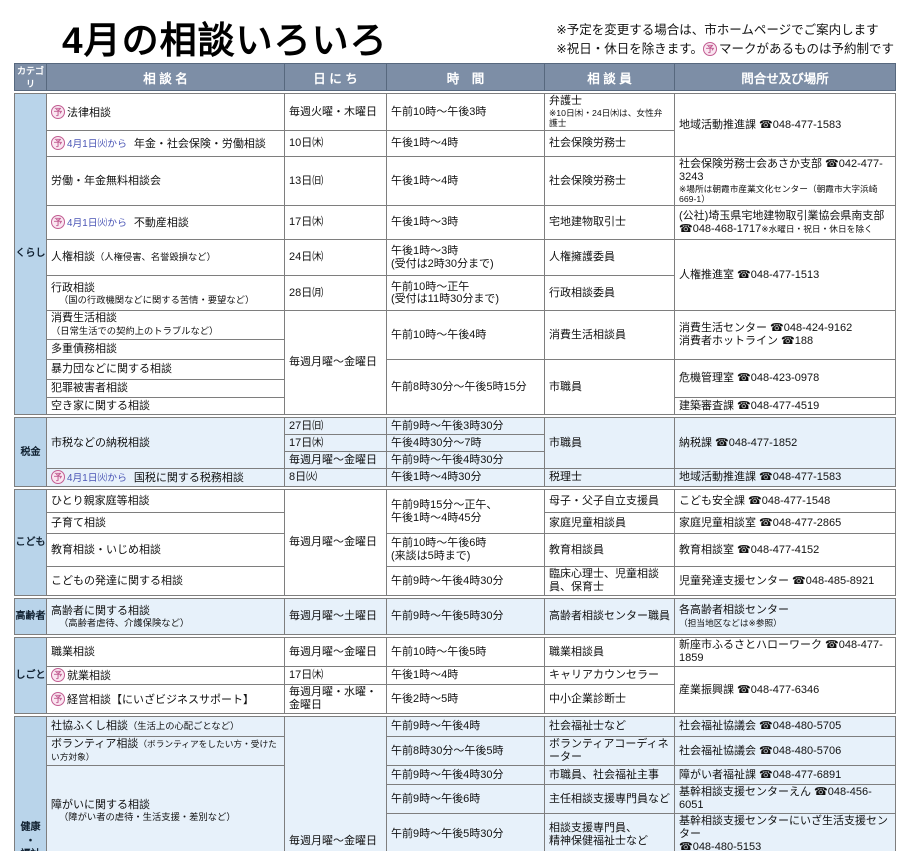 The image size is (900, 851). What do you see at coordinates (785, 406) in the screenshot?
I see `contact-cell: 建築審査課 ☎048-477-4519` at bounding box center [785, 406].